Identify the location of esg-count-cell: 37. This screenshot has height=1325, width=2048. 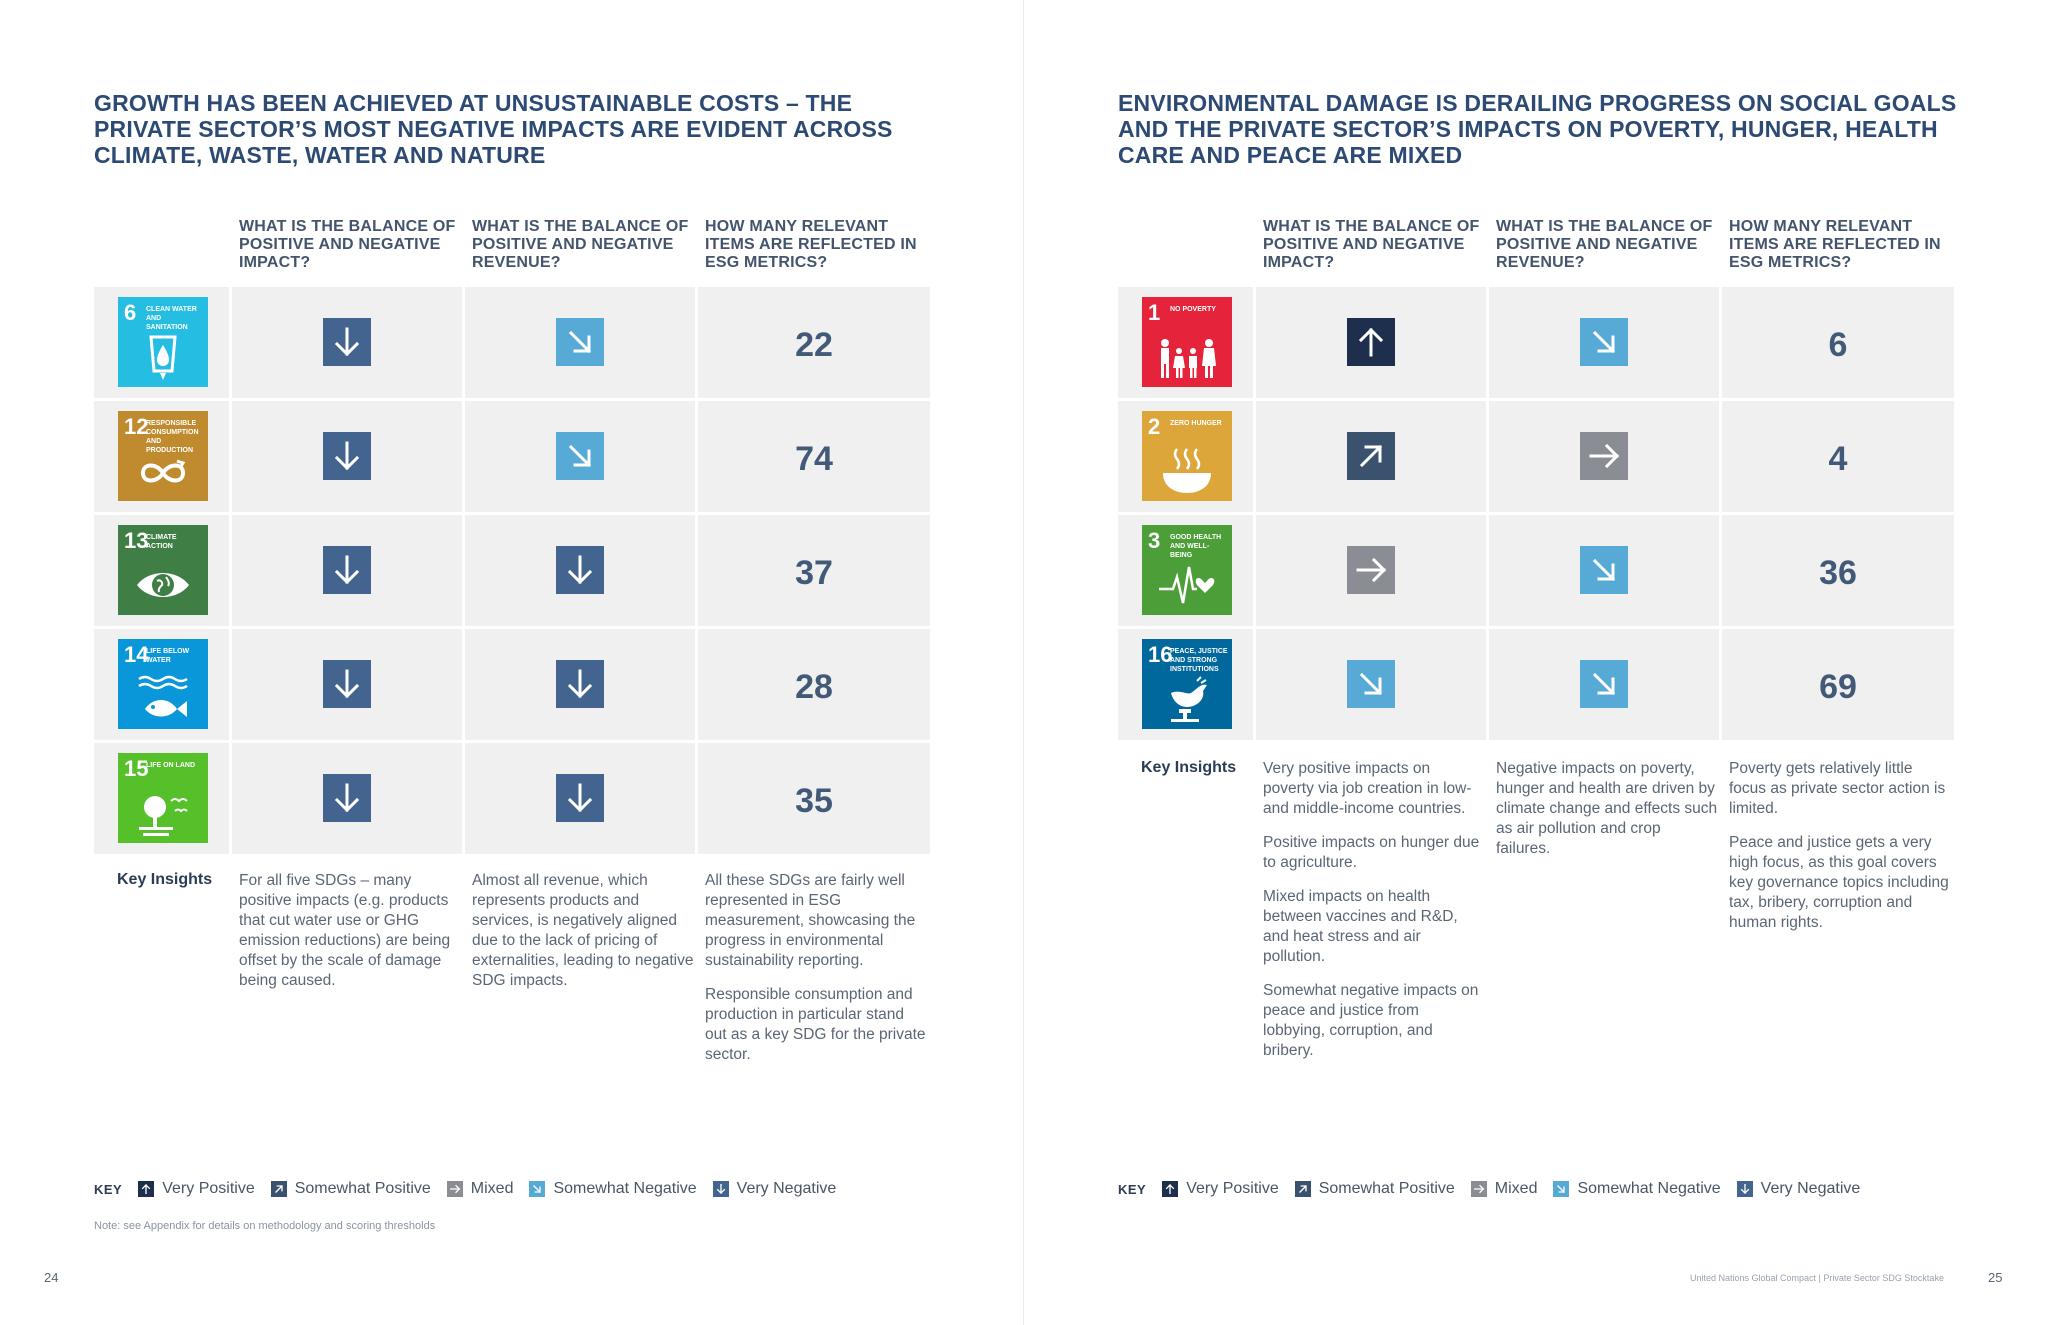
(814, 570).